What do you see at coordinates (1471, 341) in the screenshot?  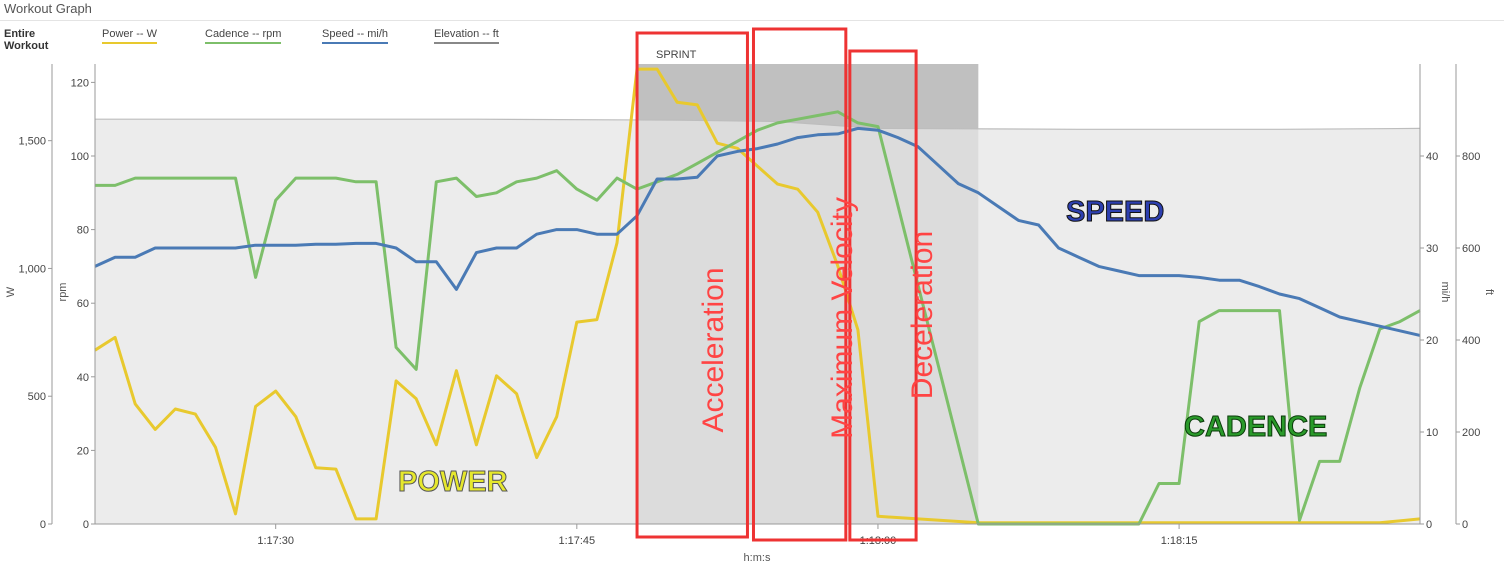 I see `elevation-tick-label: 400` at bounding box center [1471, 341].